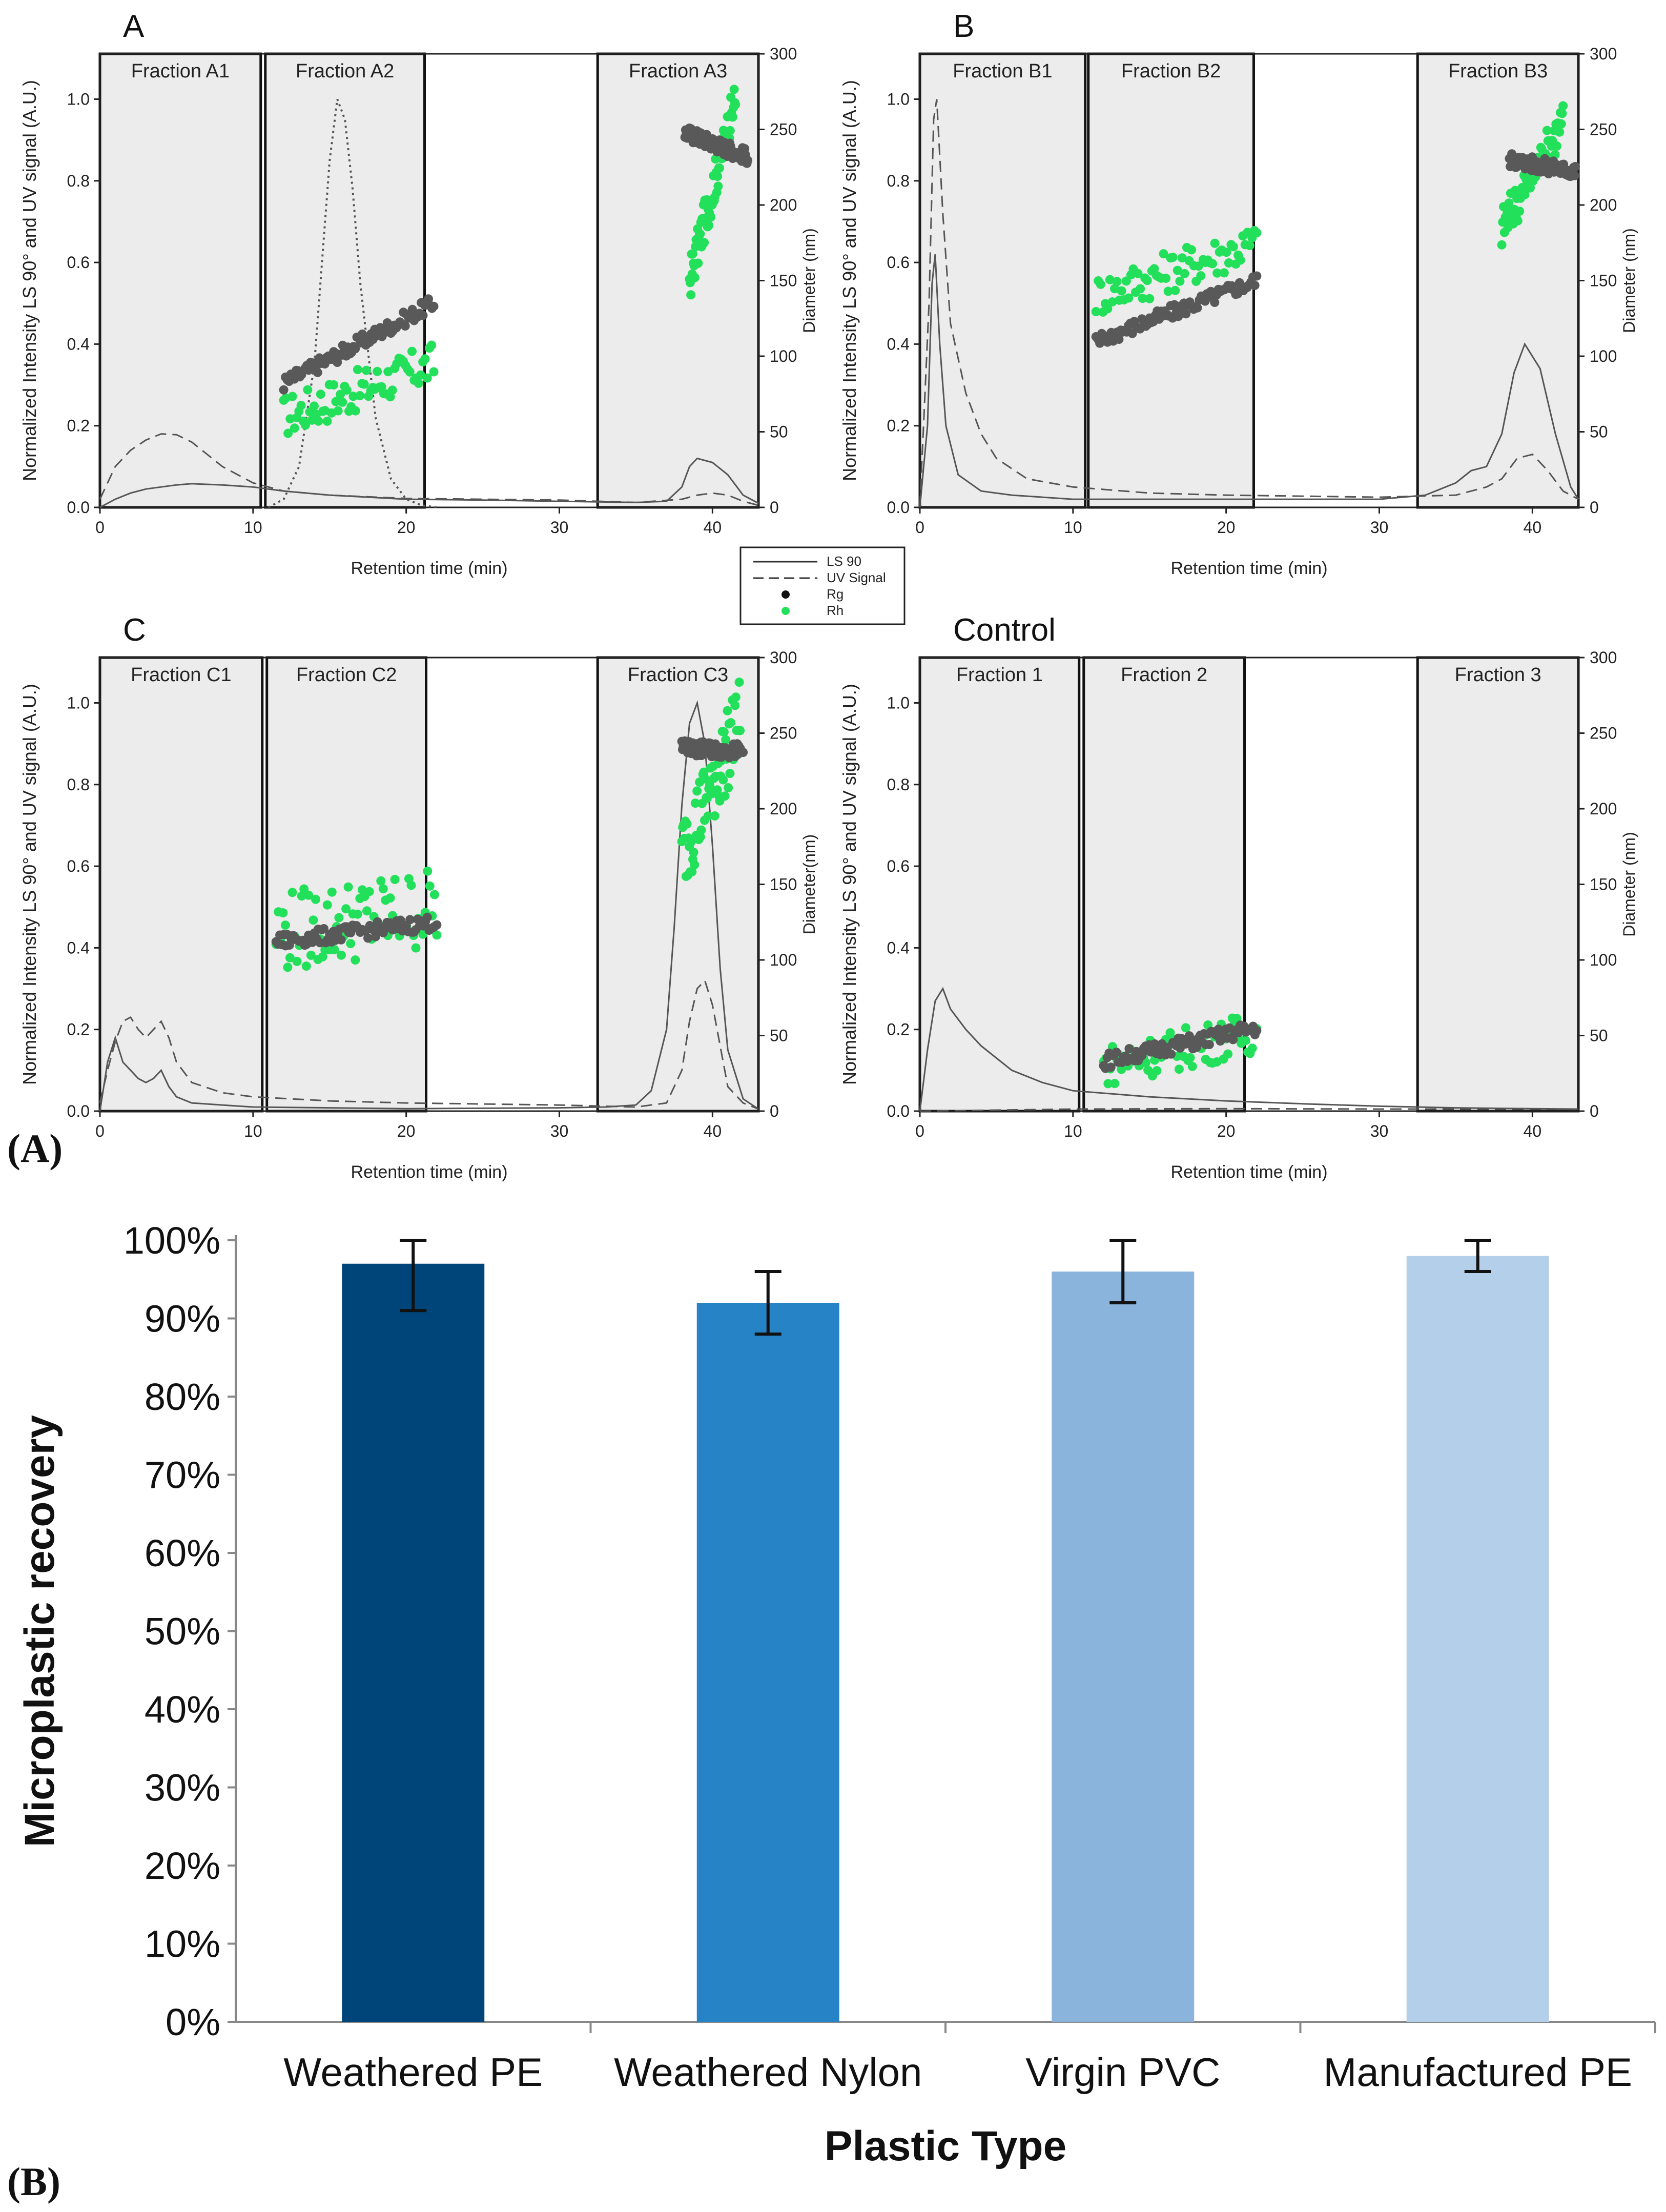  I want to click on y-tick-label: 0.6, so click(898, 866).